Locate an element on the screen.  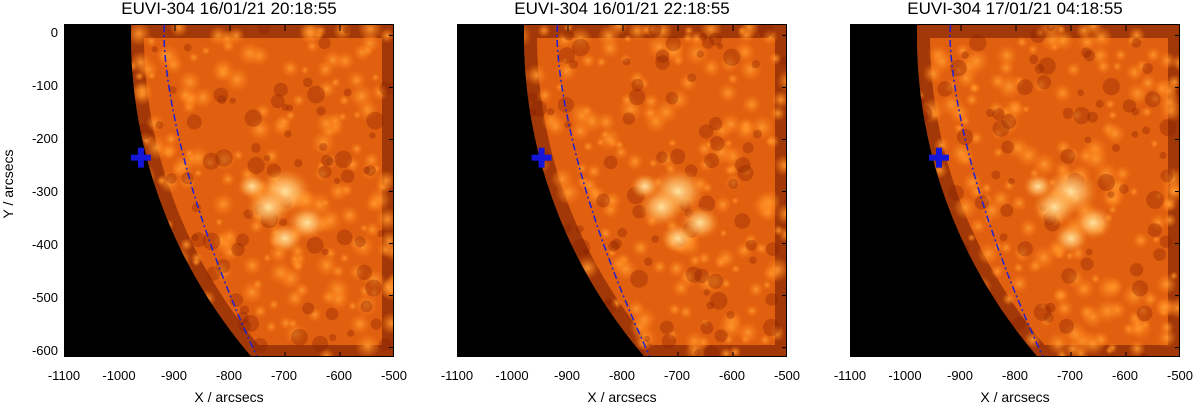
y-tick-label: -300 is located at coordinates (44, 191).